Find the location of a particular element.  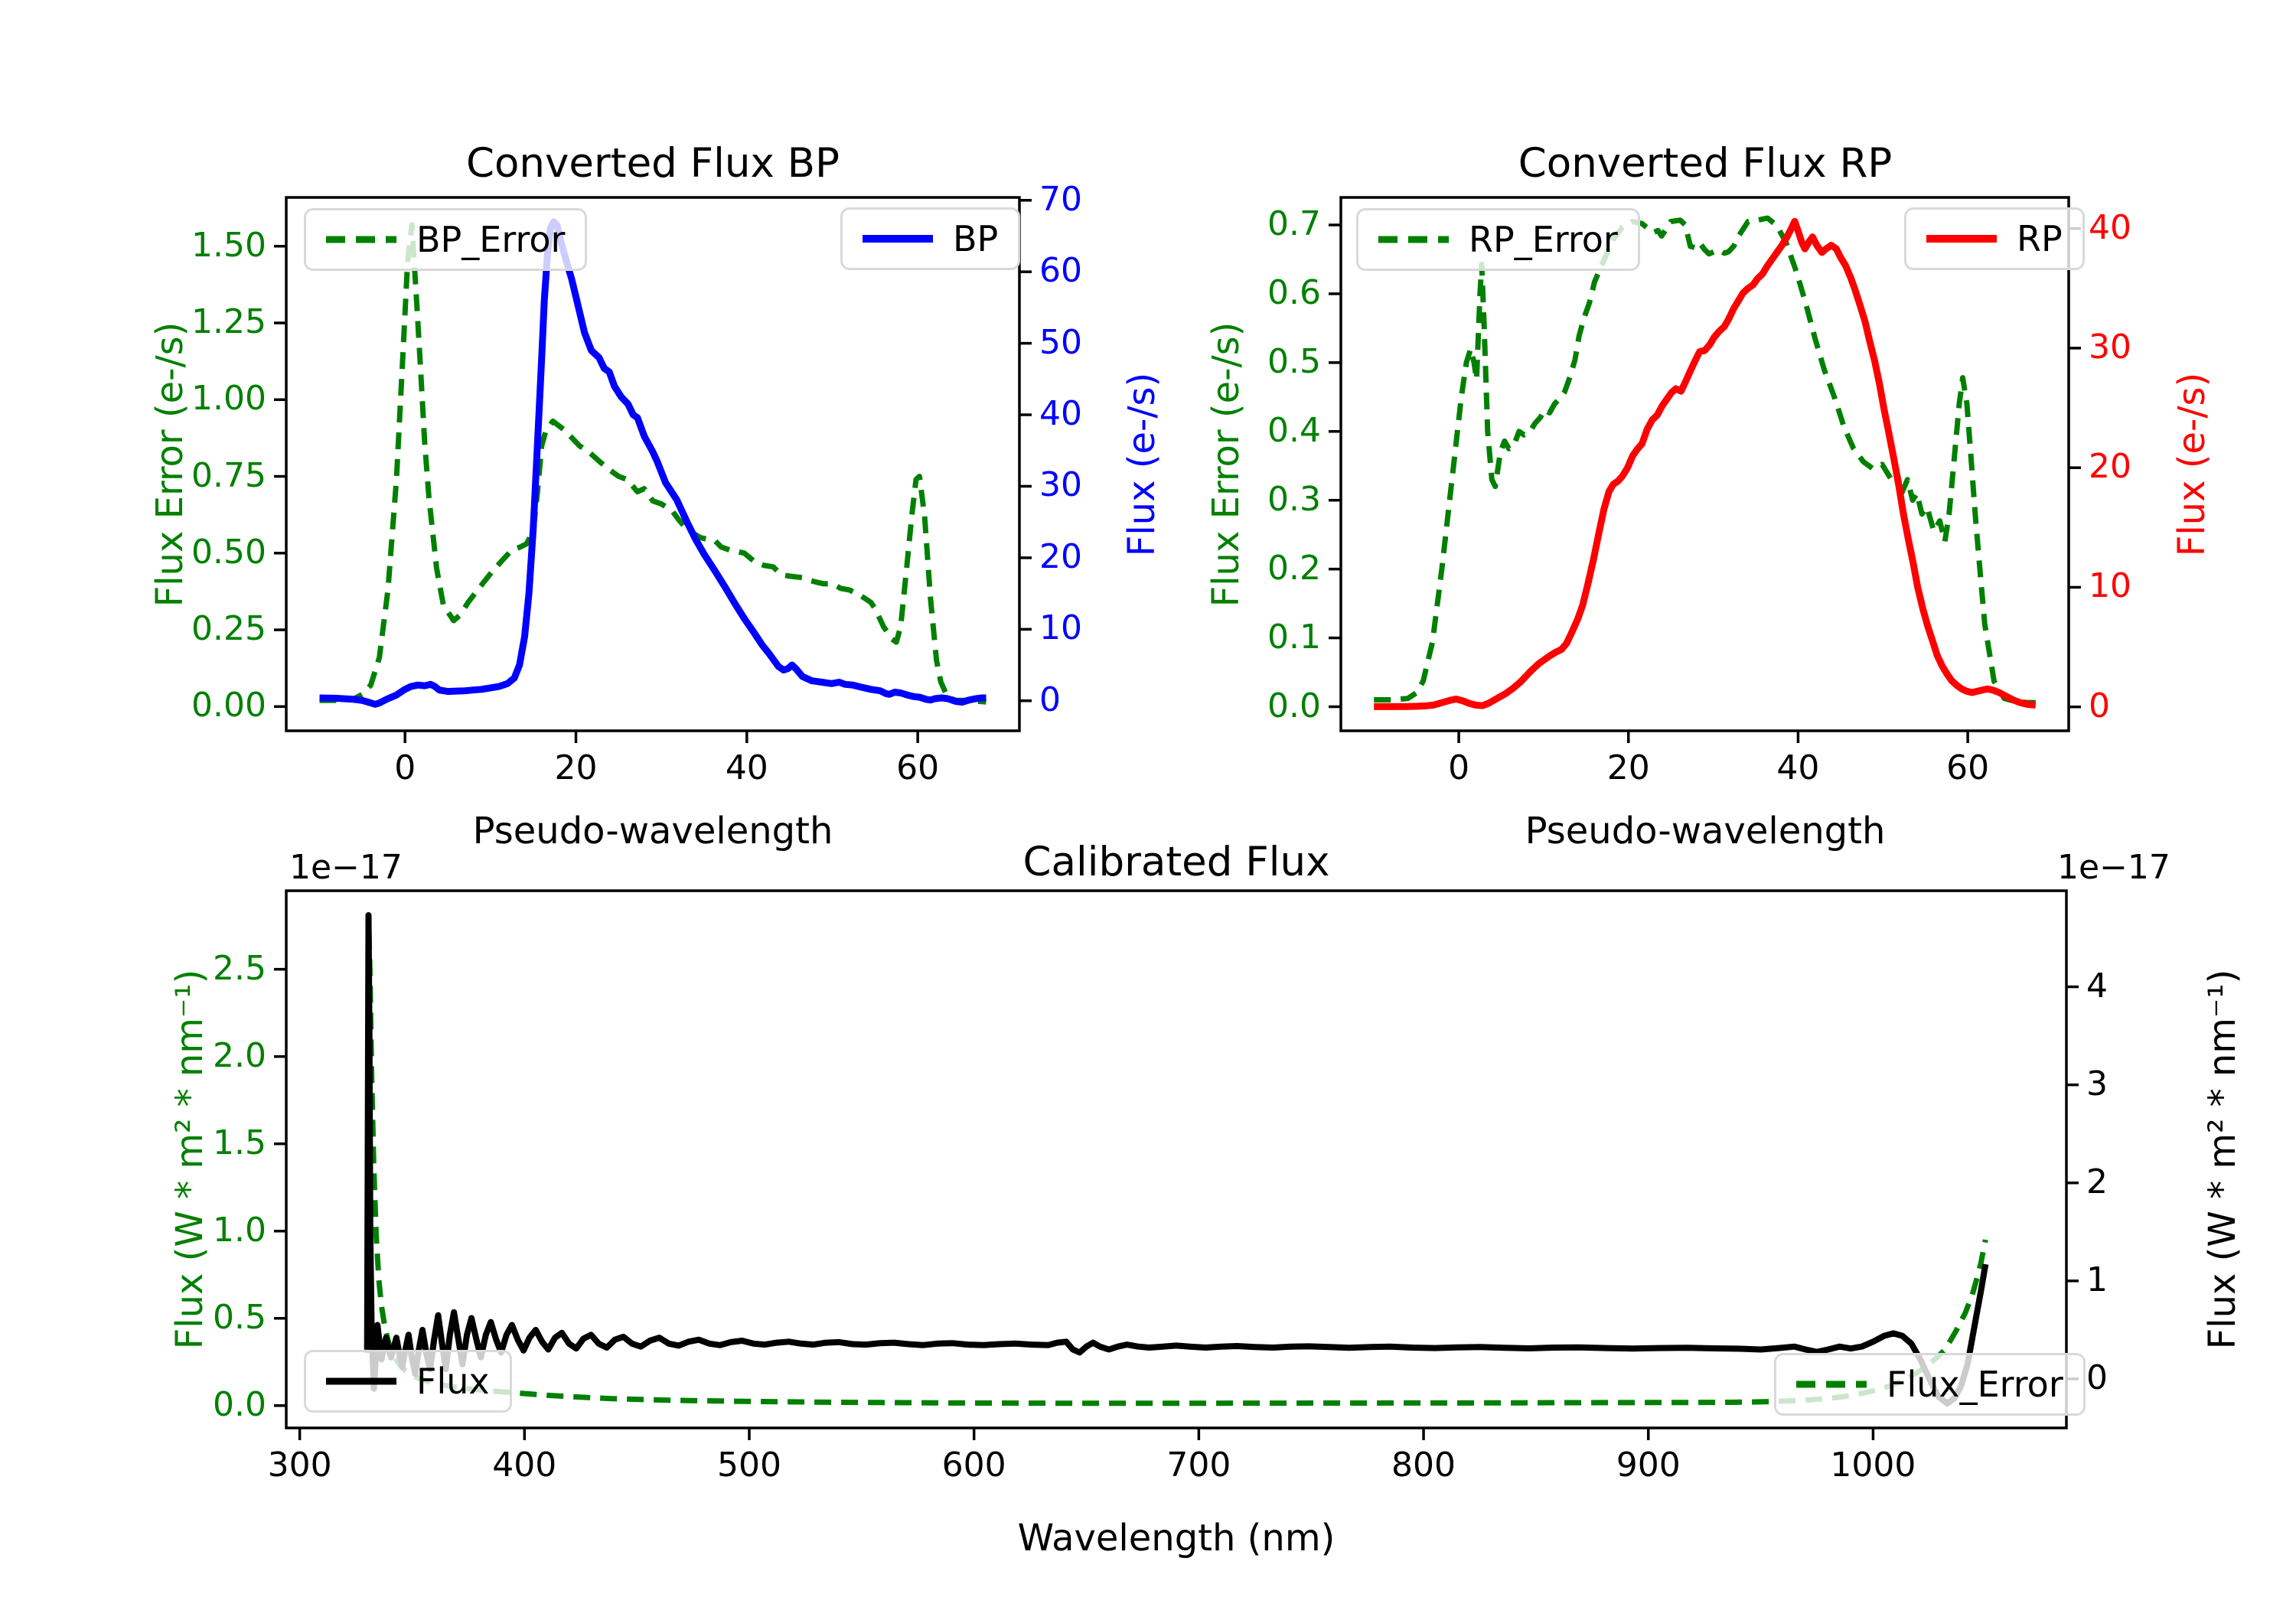

bp-series-bp_error is located at coordinates (653, 463).